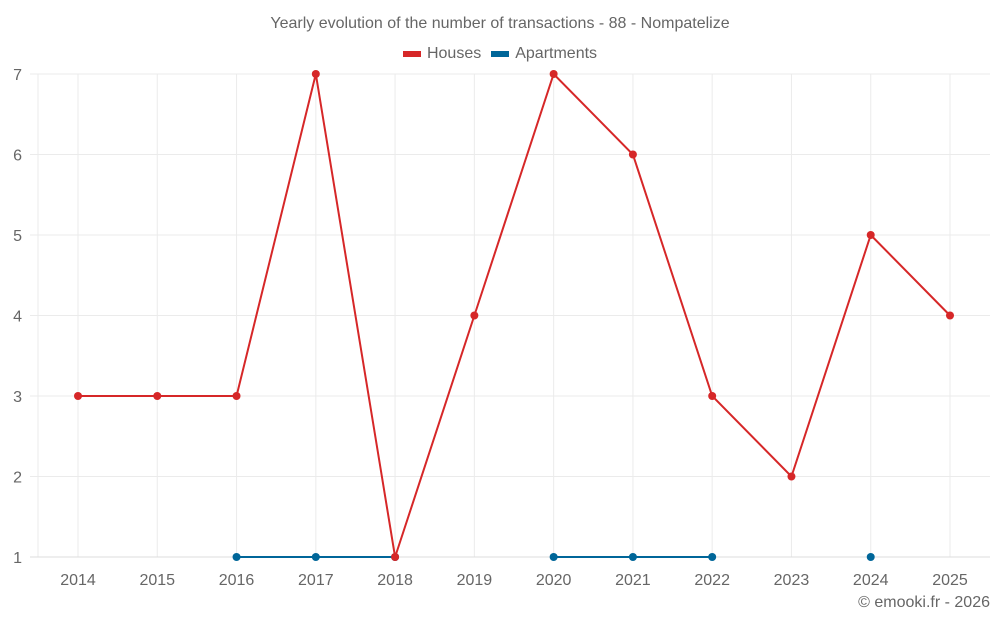 This screenshot has height=625, width=1000. I want to click on y-tick-label: 6, so click(17, 156).